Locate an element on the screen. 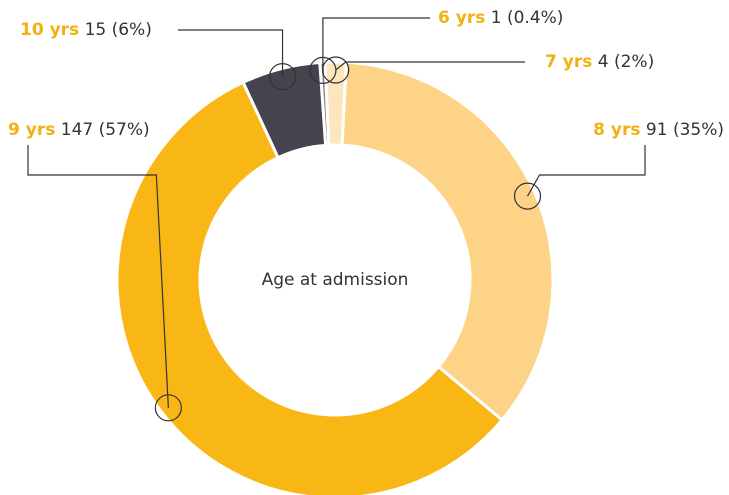 The image size is (729, 495). slice-label: 7 yrs 4 (2%) is located at coordinates (599, 62).